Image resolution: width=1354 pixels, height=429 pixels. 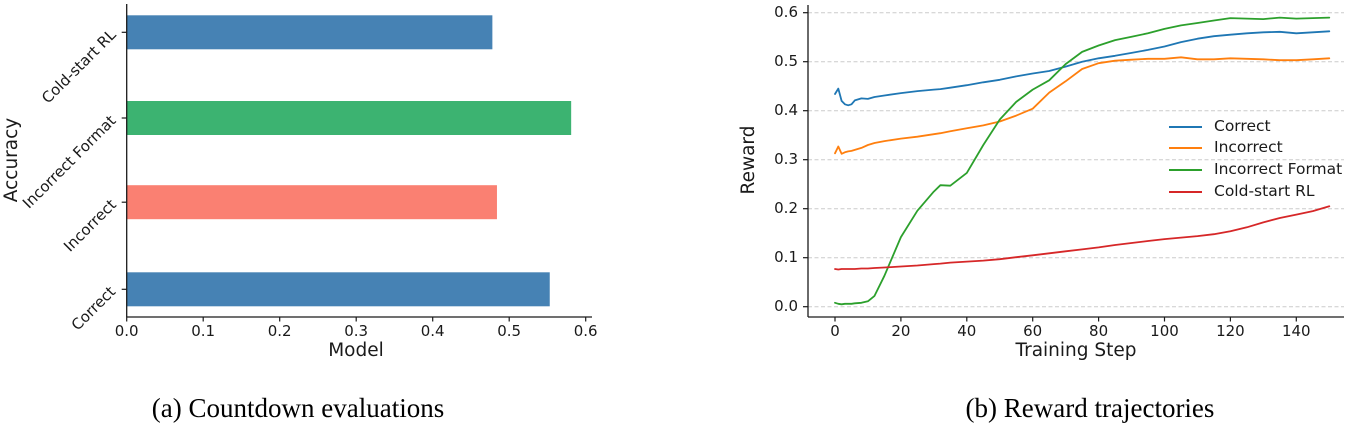 I want to click on y-tick-label: 0.3, so click(x=786, y=159).